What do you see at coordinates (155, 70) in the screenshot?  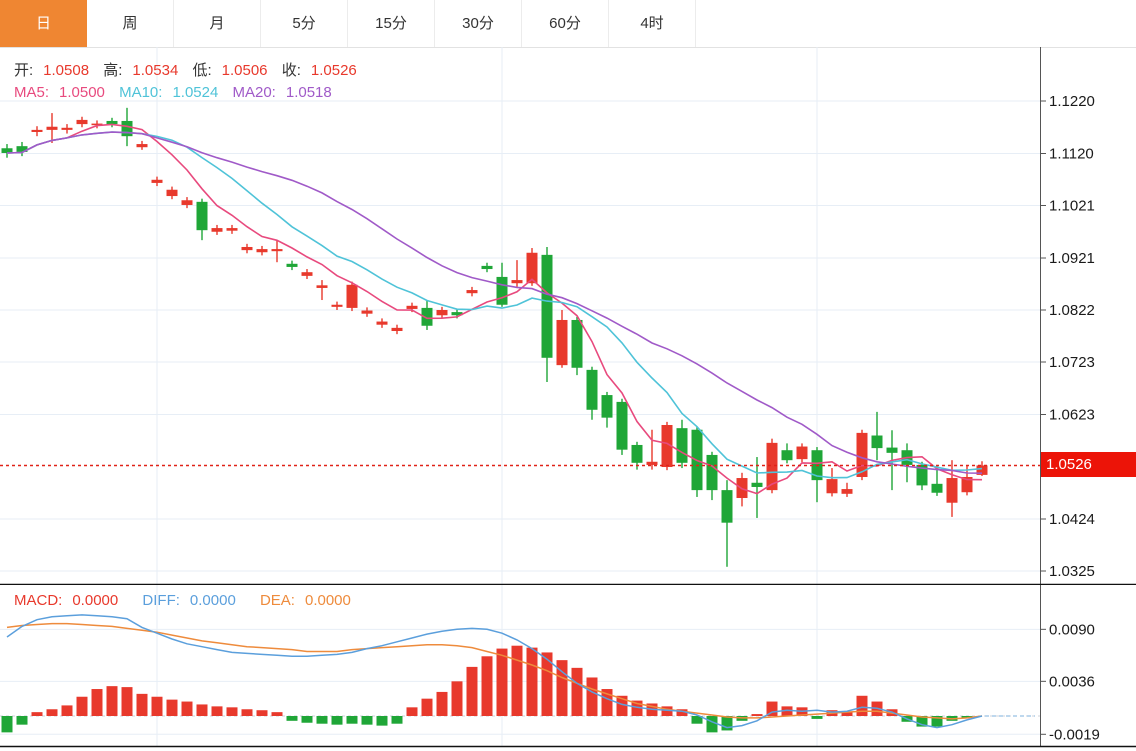 I see `high-value: 1.0534` at bounding box center [155, 70].